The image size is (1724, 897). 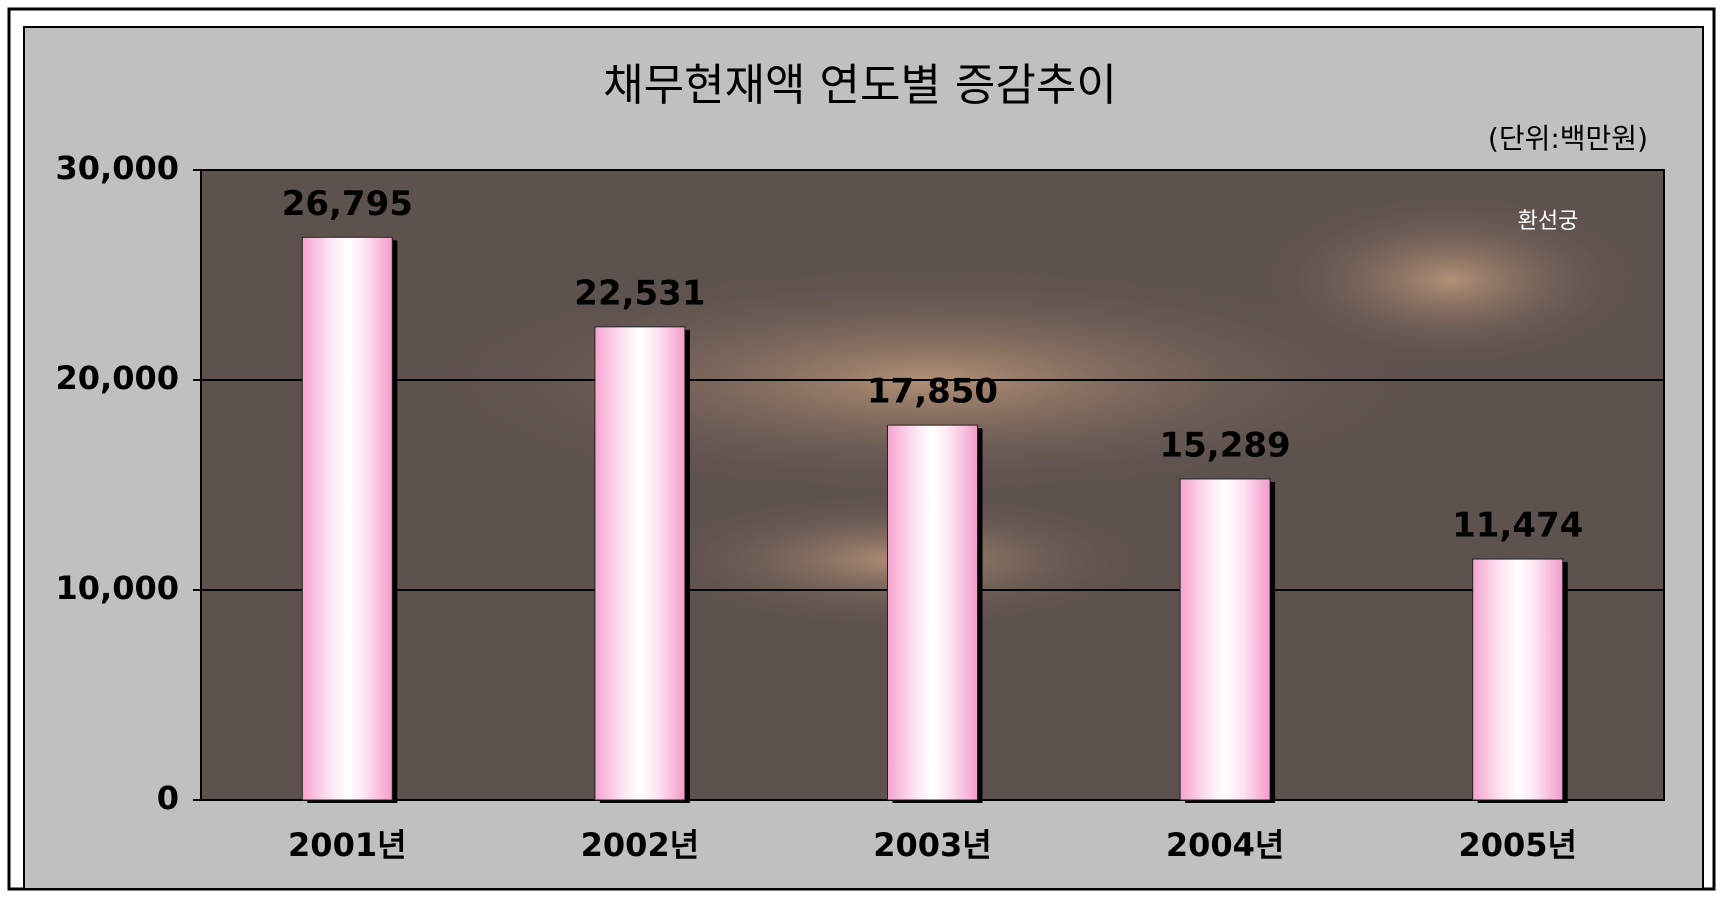 I want to click on value-label: 17,850, so click(x=932, y=392).